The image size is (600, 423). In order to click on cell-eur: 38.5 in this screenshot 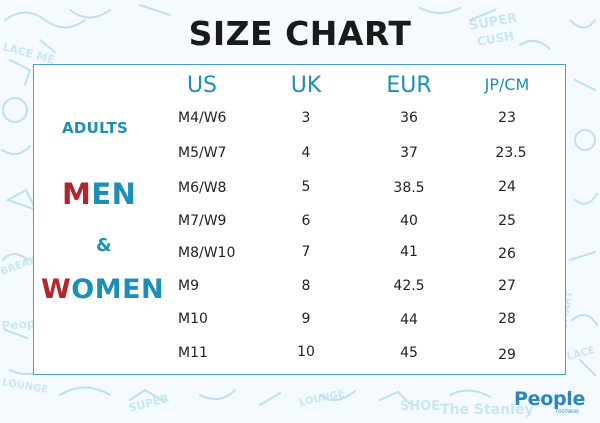, I will do `click(409, 188)`.